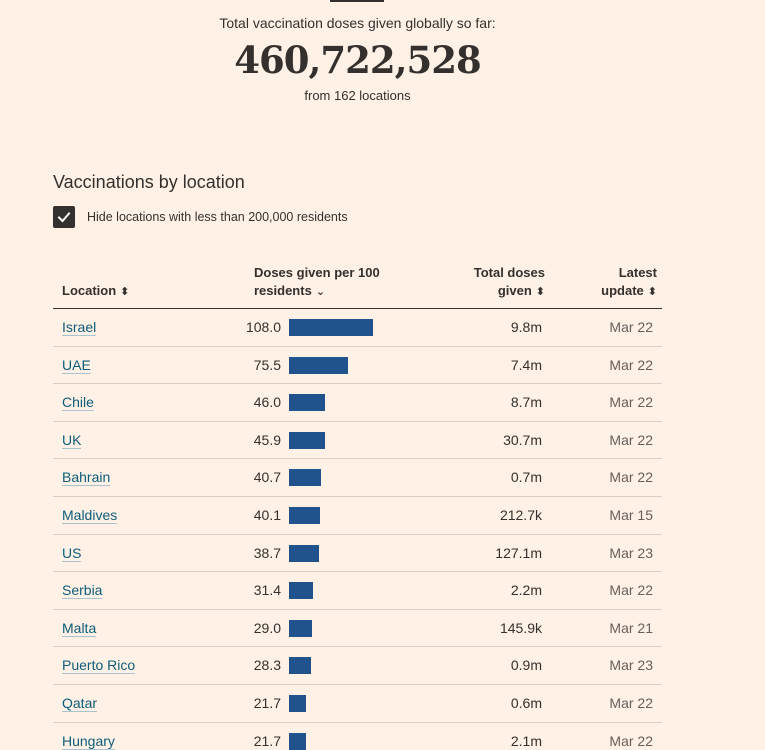 This screenshot has height=750, width=765. Describe the element at coordinates (509, 272) in the screenshot. I see `total-header-line1: Total doses` at that location.